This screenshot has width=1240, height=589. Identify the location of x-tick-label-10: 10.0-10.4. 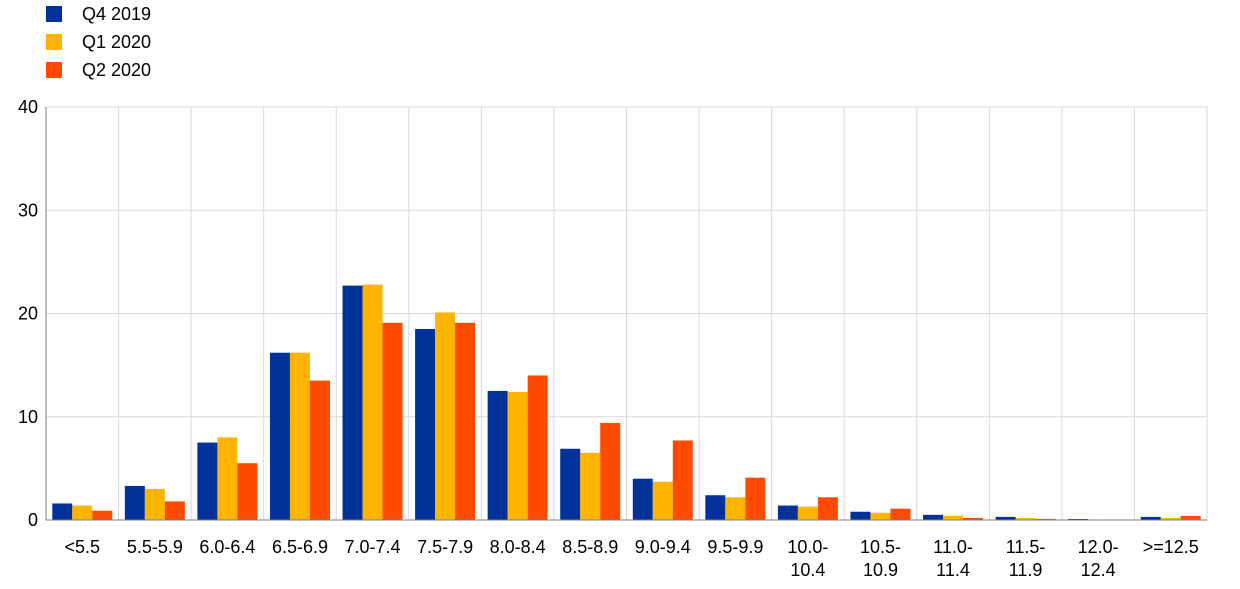
(807, 558).